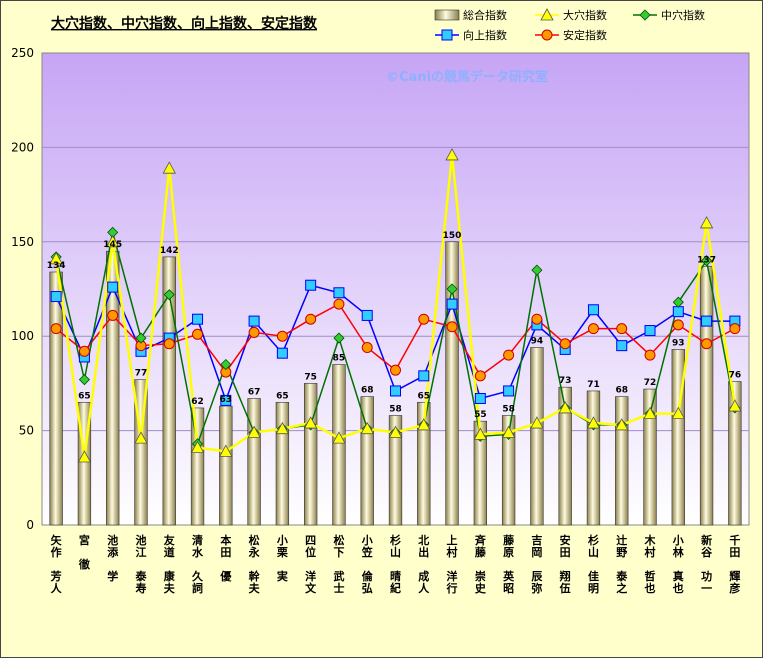 The height and width of the screenshot is (659, 763). Describe the element at coordinates (113, 558) in the screenshot. I see `x-tick-label: 池添 学` at that location.